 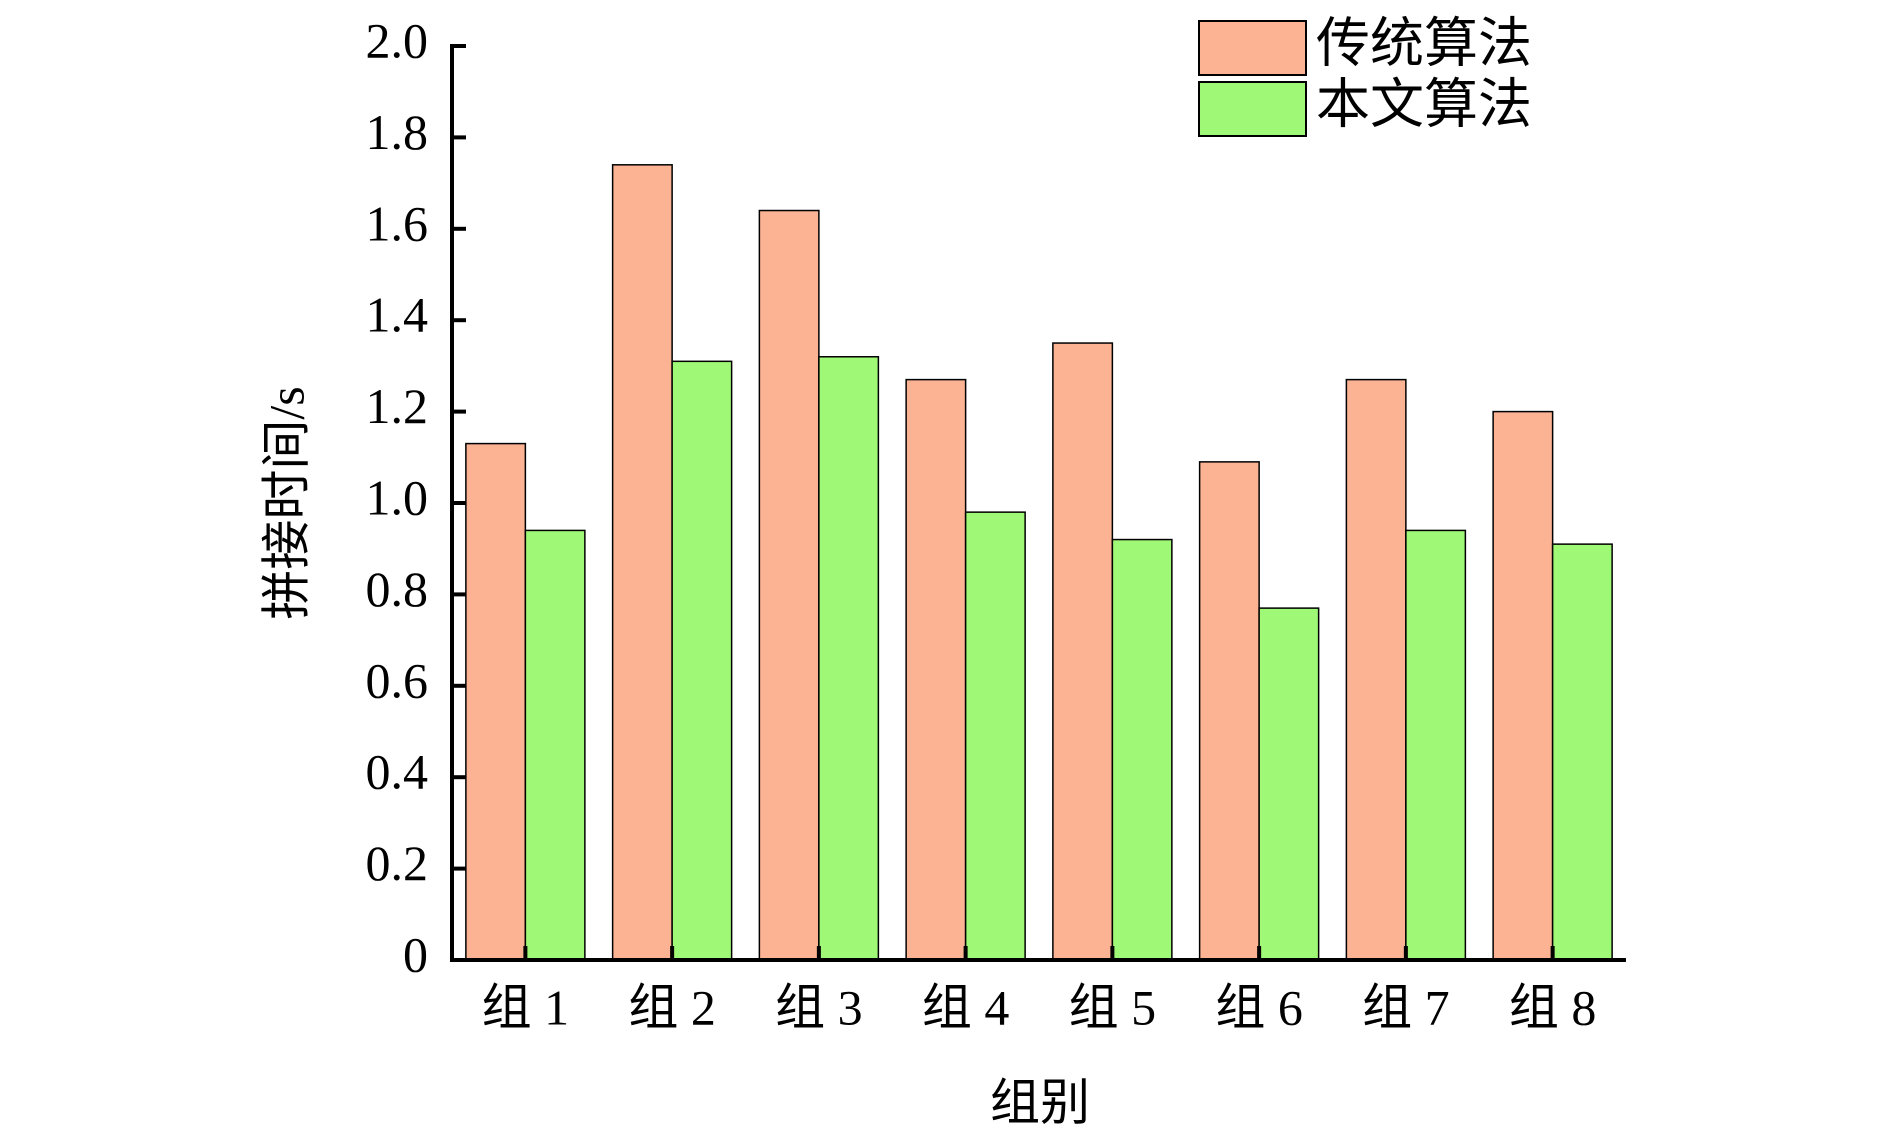 I want to click on legend-label: 本文算法, so click(x=1424, y=104).